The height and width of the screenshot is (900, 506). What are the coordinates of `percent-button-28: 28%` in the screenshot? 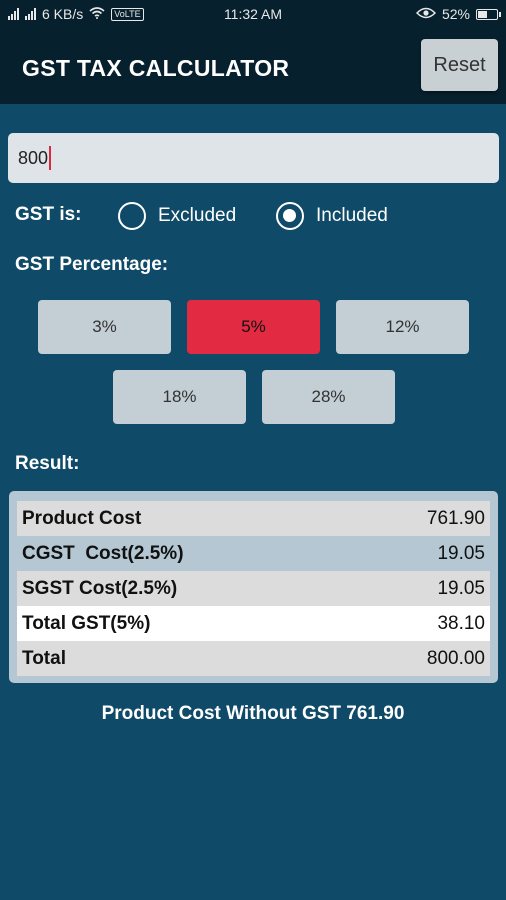 It's located at (328, 397).